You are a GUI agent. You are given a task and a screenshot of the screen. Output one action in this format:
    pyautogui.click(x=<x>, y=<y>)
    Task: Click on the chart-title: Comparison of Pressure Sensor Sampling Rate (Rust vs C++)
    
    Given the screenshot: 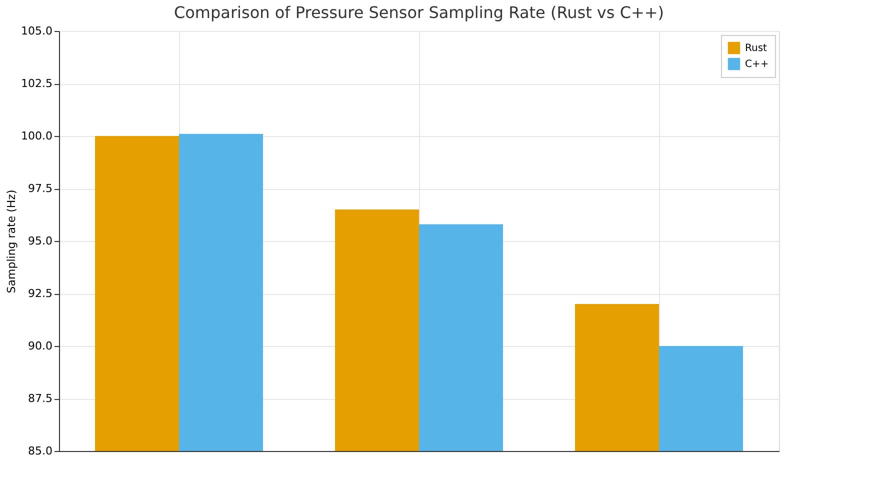 What is the action you would take?
    pyautogui.click(x=419, y=12)
    